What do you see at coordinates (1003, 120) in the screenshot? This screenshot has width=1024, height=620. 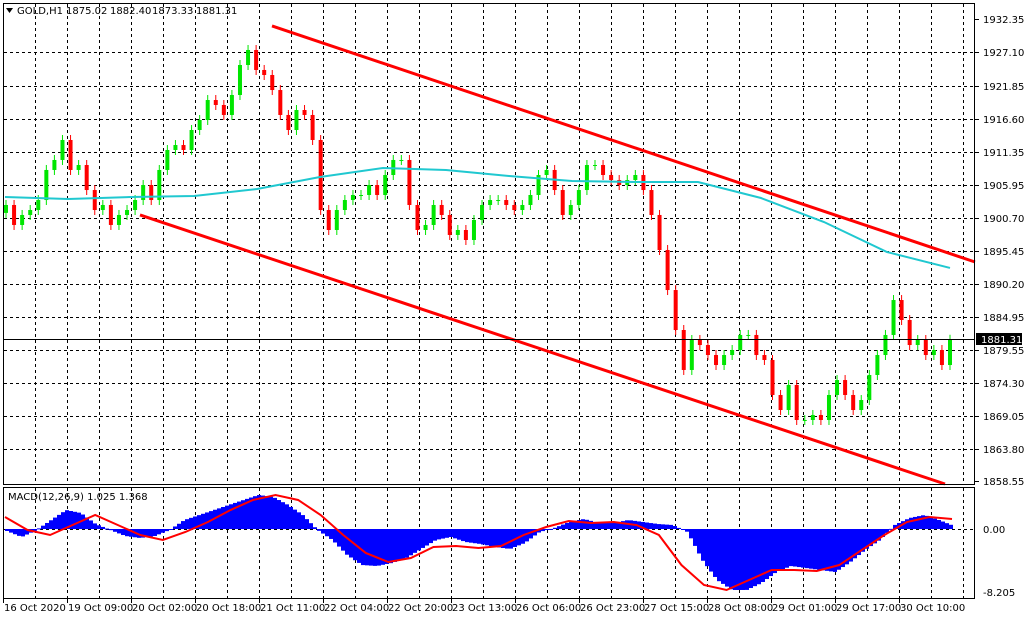 I see `price-tick-label: 1916.60` at bounding box center [1003, 120].